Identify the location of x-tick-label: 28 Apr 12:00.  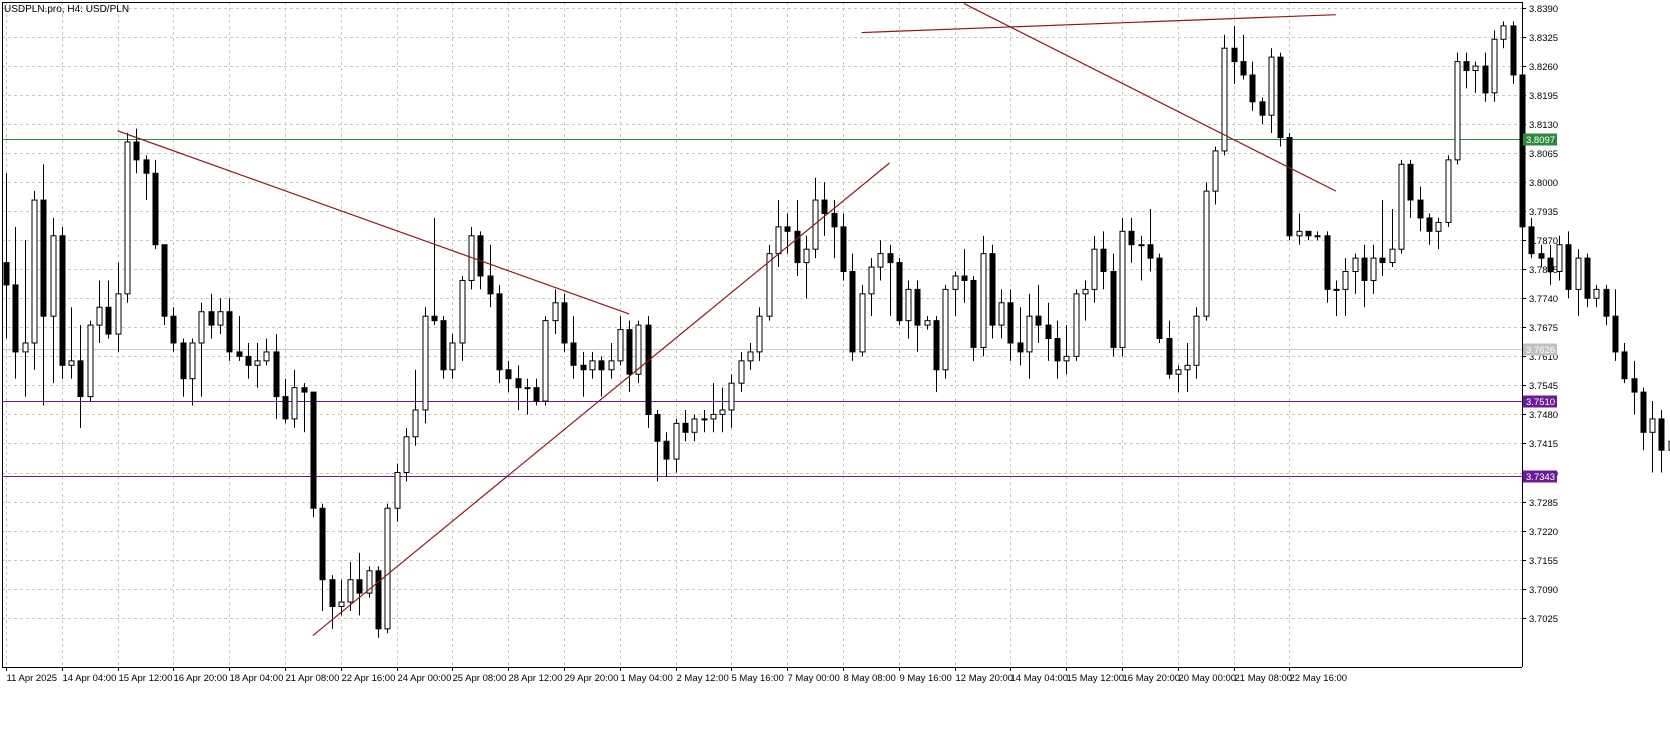
(536, 678).